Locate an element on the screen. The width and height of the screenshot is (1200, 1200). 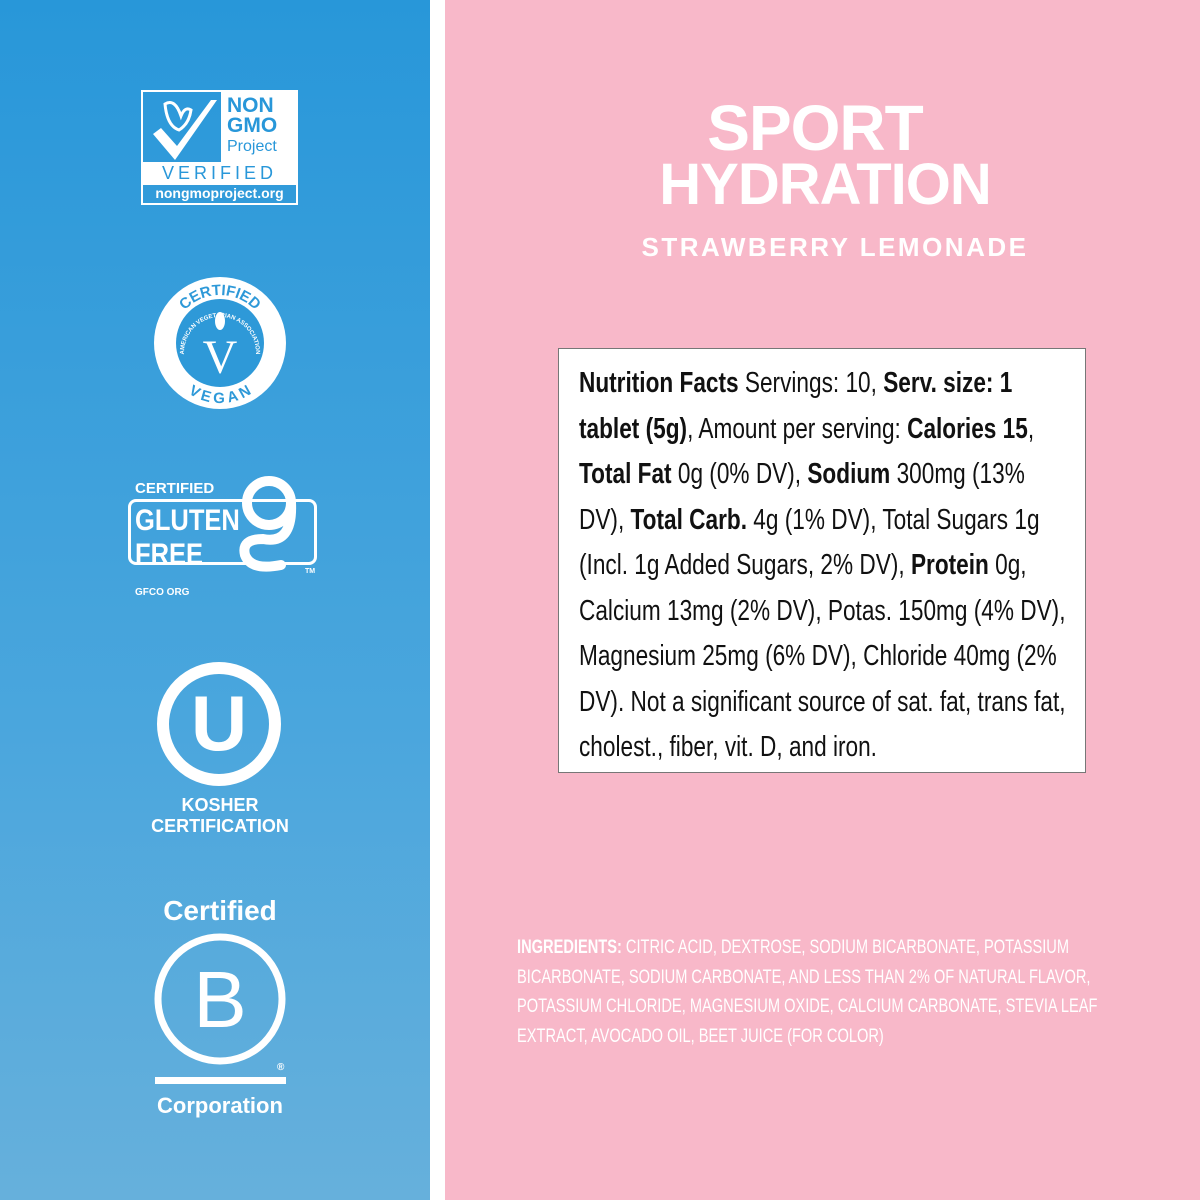
nutrition-segment: Nutrition Facts is located at coordinates (659, 383).